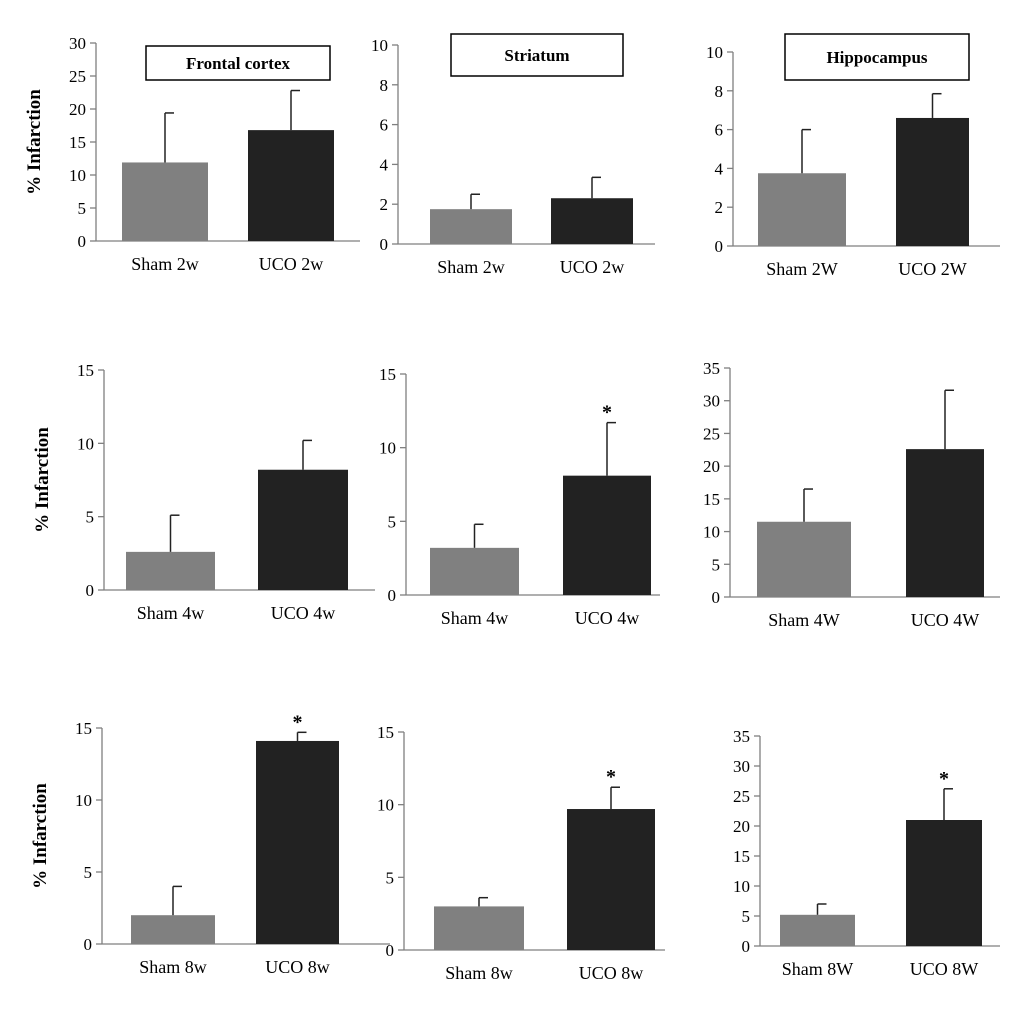 The image size is (1024, 1024). I want to click on chart-title: Striatum, so click(536, 55).